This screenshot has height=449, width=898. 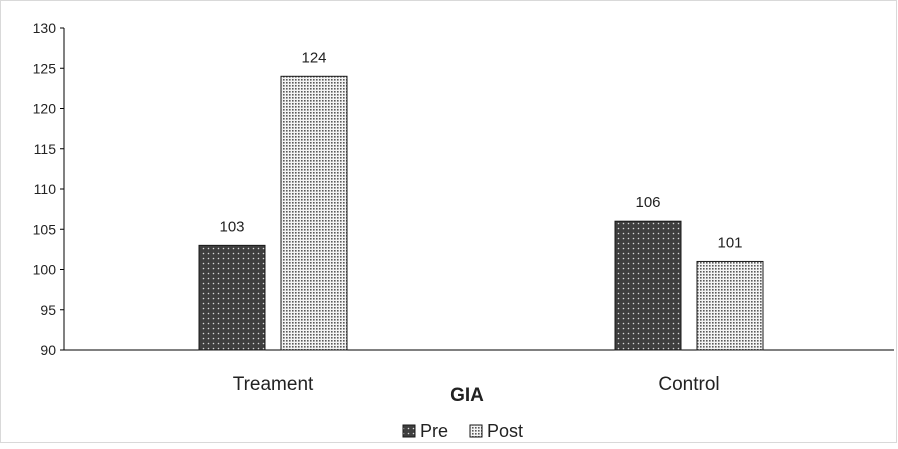 I want to click on bar-pre-control, so click(x=648, y=285).